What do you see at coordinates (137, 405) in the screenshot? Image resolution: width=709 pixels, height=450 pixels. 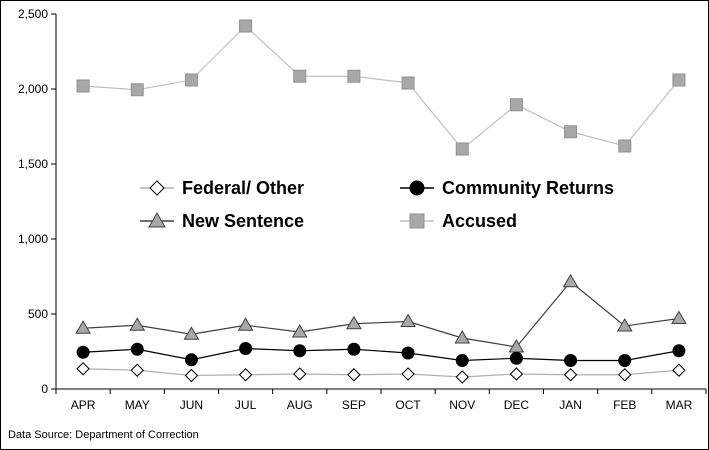 I see `x-tick-label: MAY` at bounding box center [137, 405].